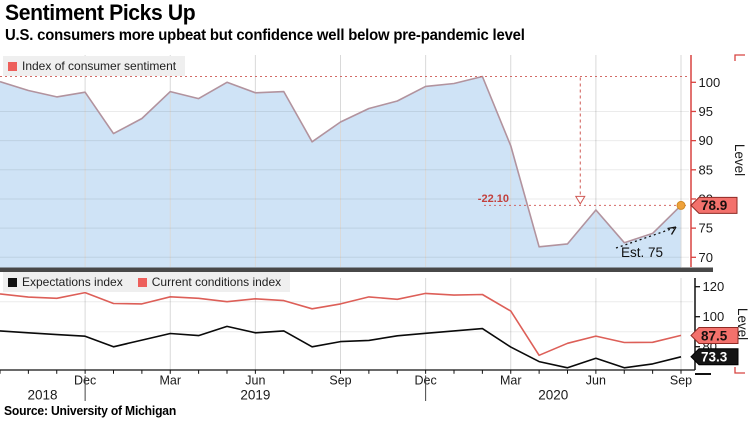 This screenshot has height=423, width=750. Describe the element at coordinates (681, 205) in the screenshot. I see `latest-point-dot` at that location.